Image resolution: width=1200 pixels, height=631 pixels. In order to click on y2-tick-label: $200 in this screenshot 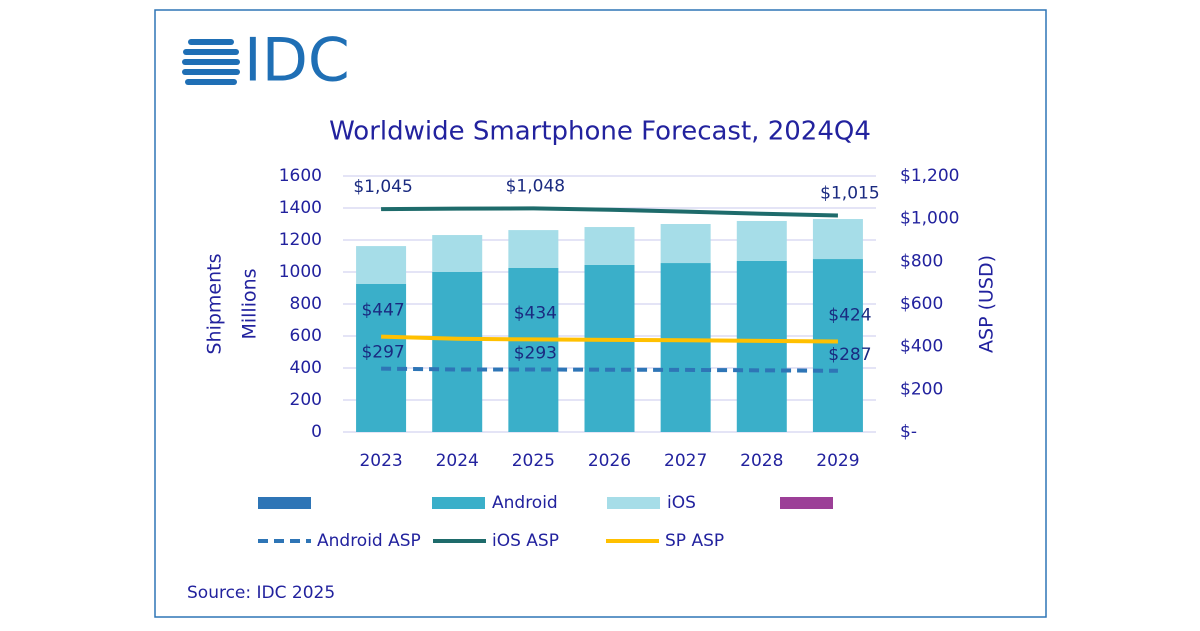, I will do `click(921, 389)`.